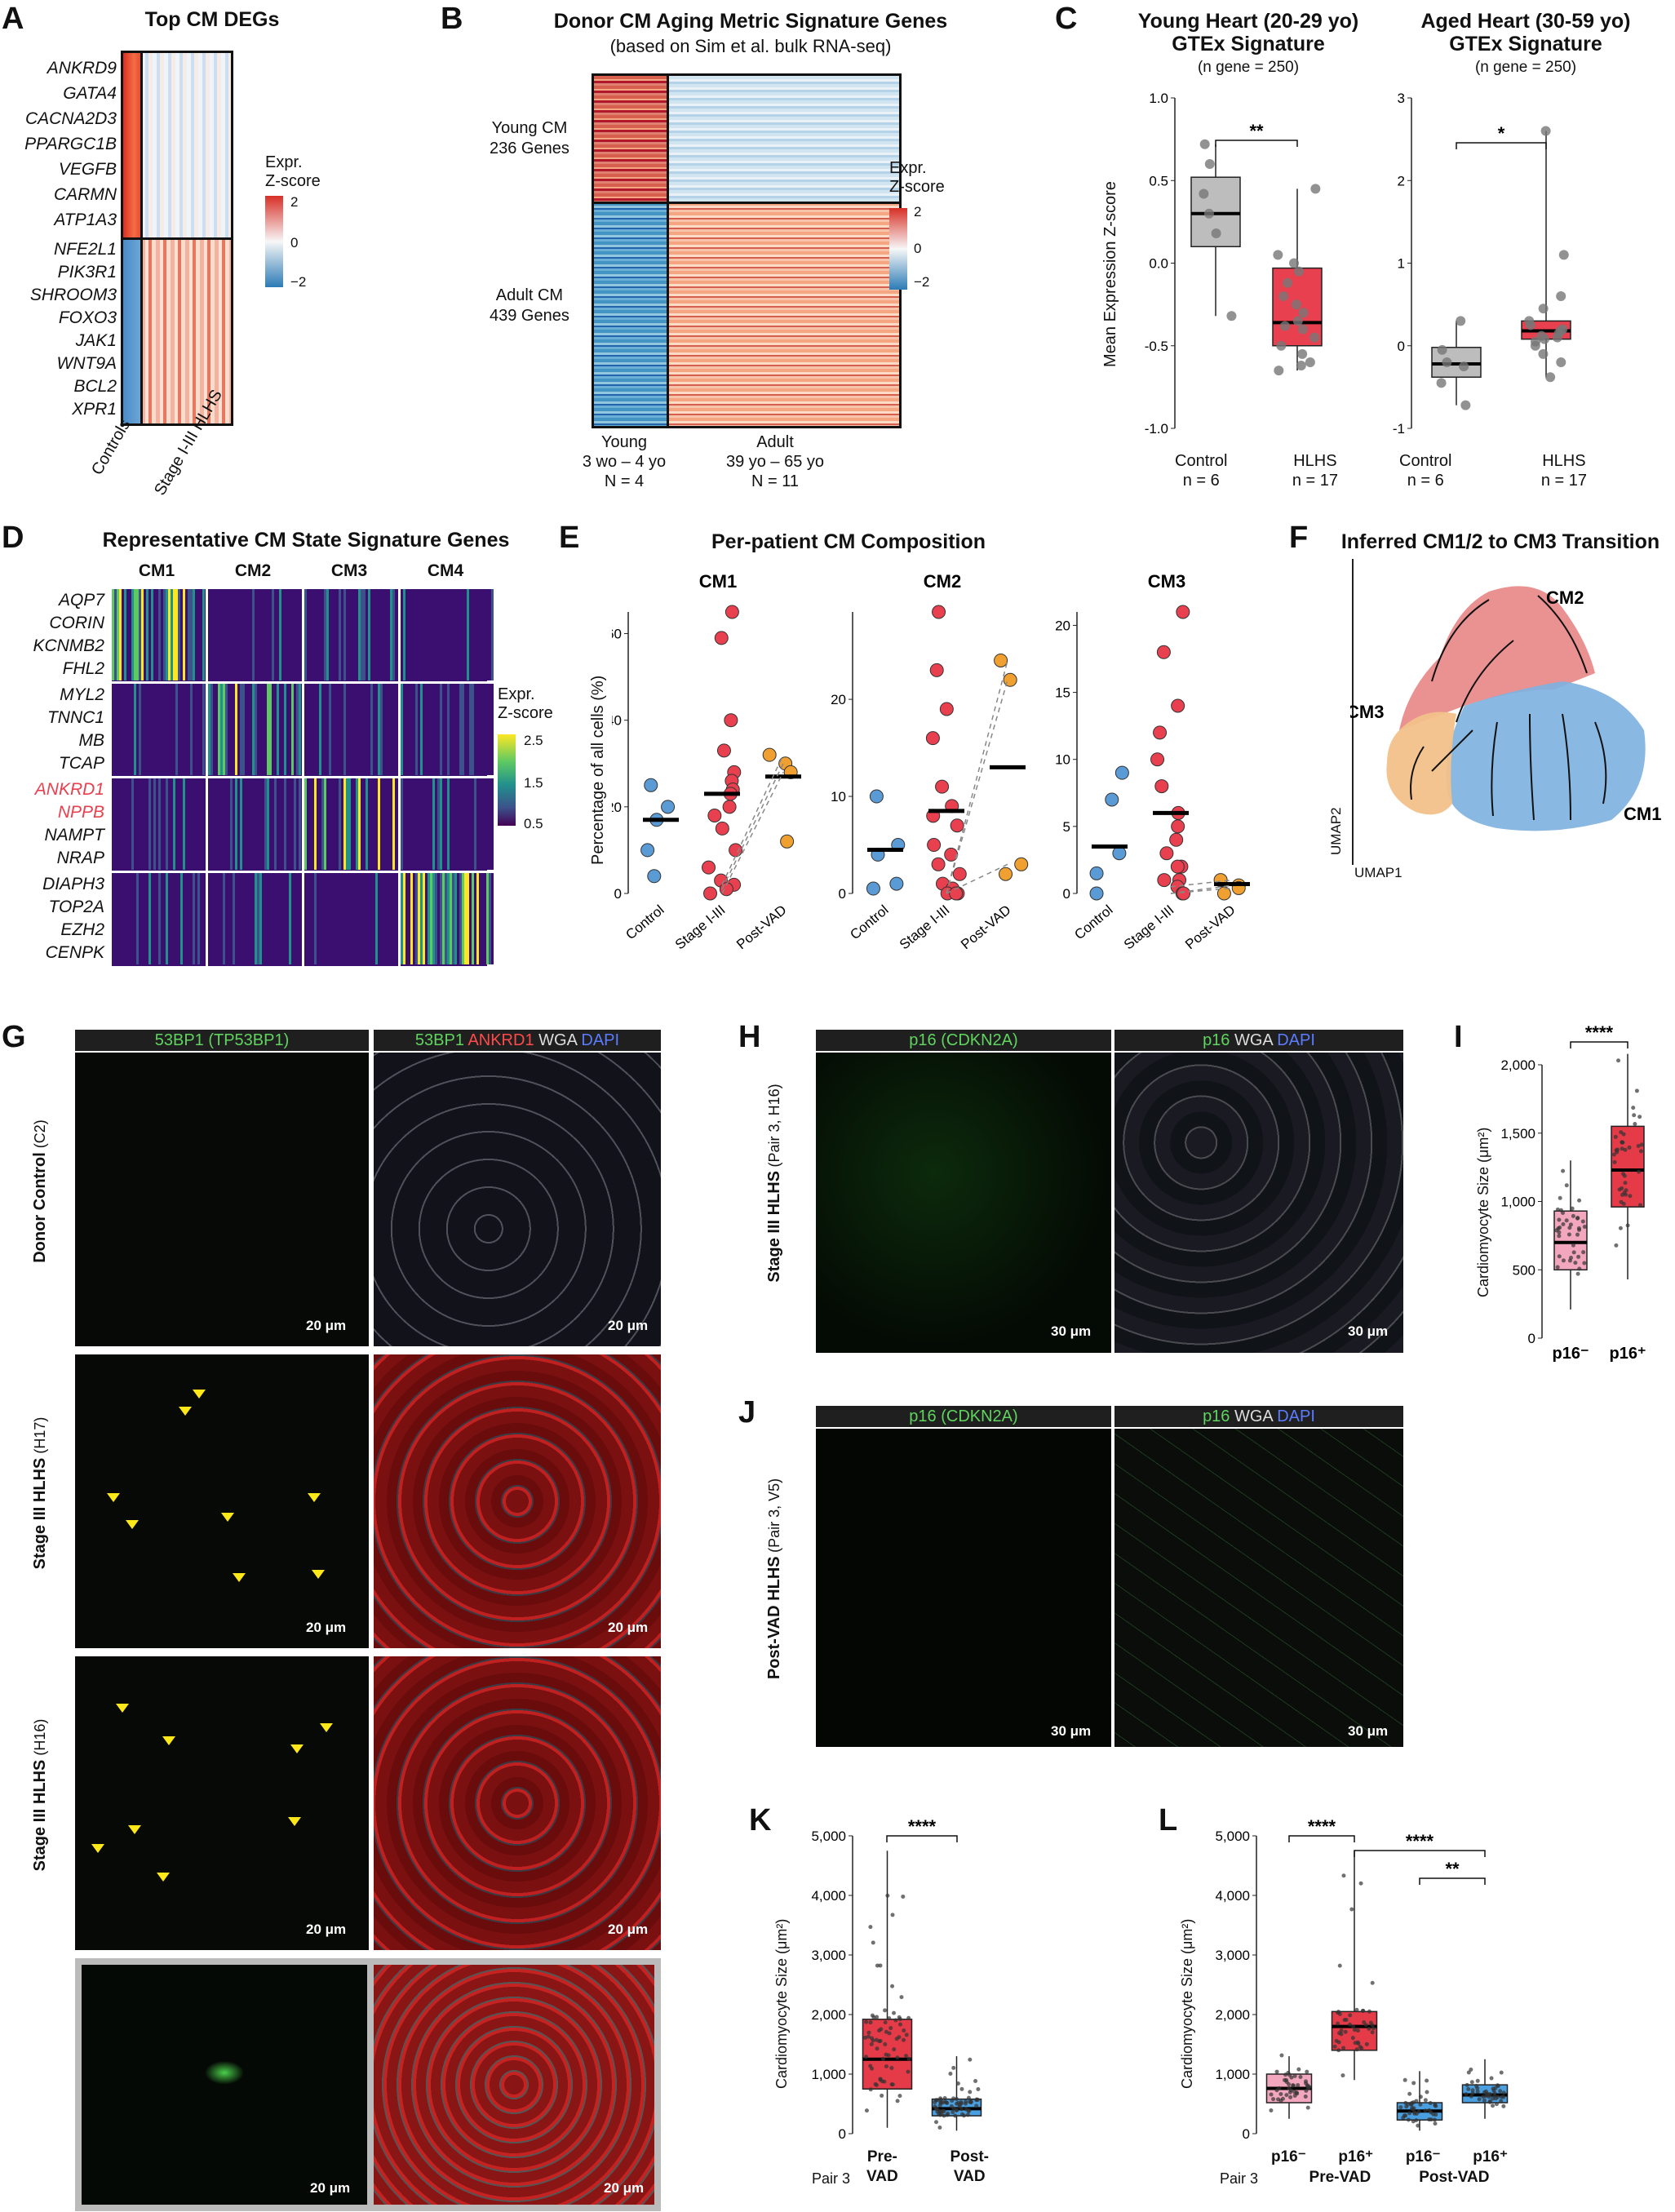  What do you see at coordinates (533, 823) in the screenshot?
I see `panel-D-legend-tick: 0.5` at bounding box center [533, 823].